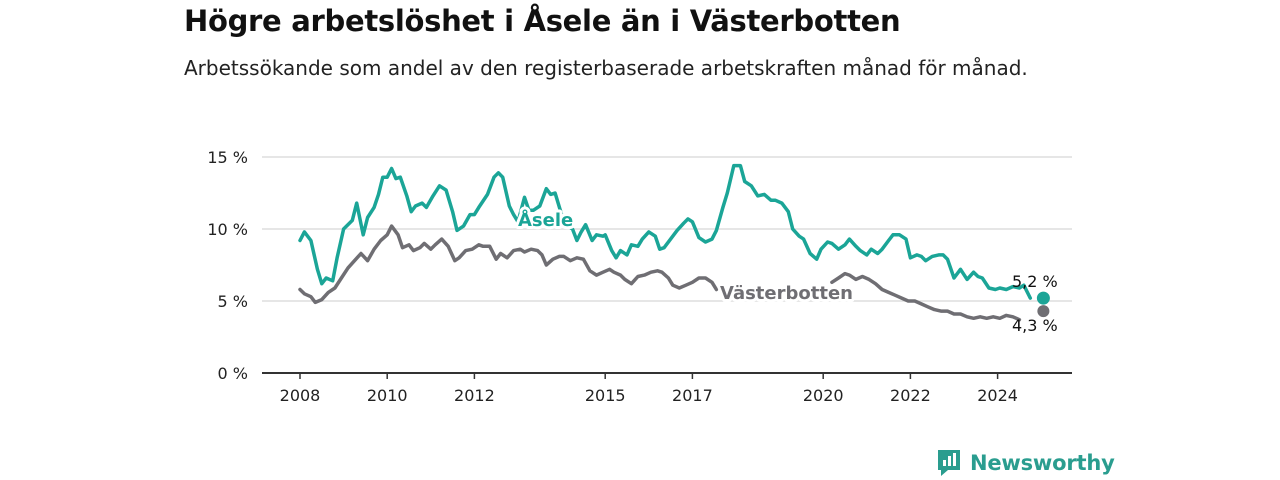  I want to click on x-tick-label: 2015, so click(605, 395).